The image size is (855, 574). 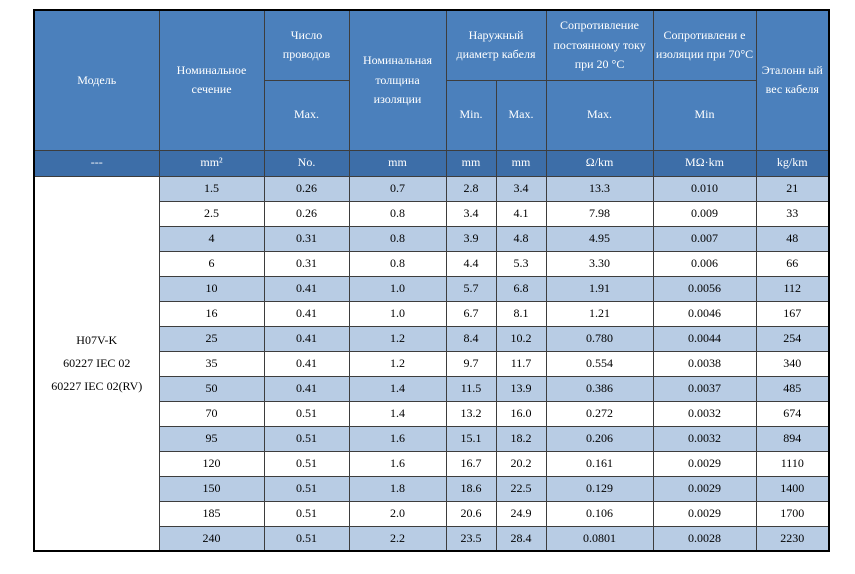 I want to click on table-row: 185 0.51 2.0 20.6 24.9 0.106 0.0029 1700, so click(x=432, y=513).